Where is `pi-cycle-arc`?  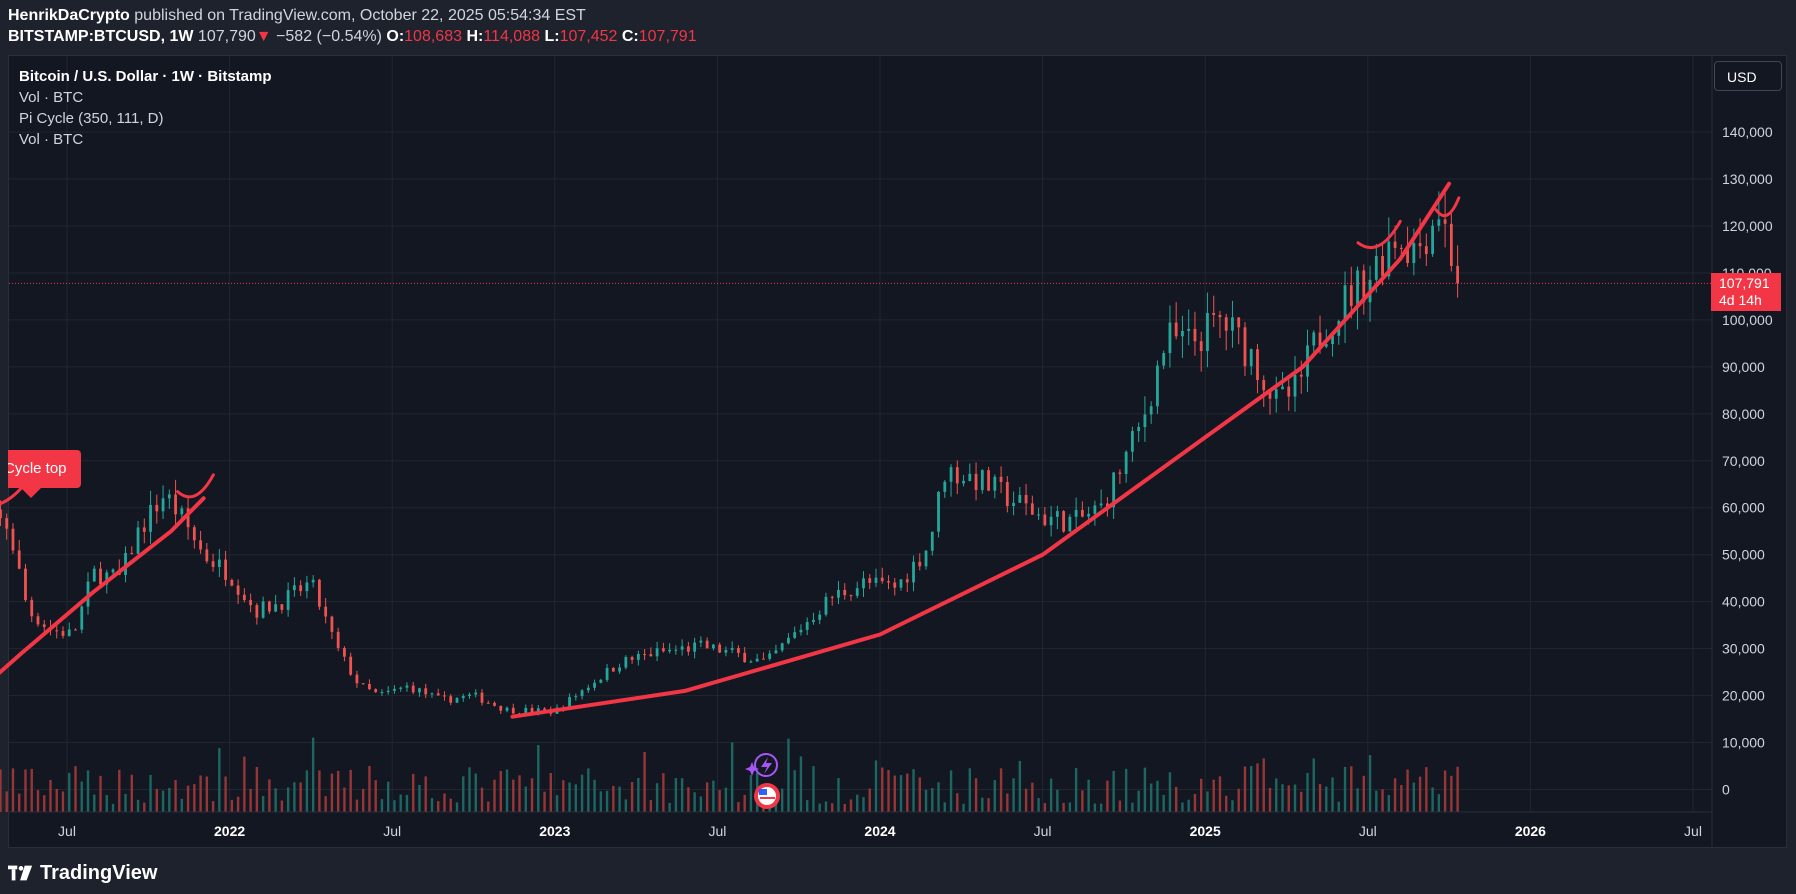 pi-cycle-arc is located at coordinates (103, 585).